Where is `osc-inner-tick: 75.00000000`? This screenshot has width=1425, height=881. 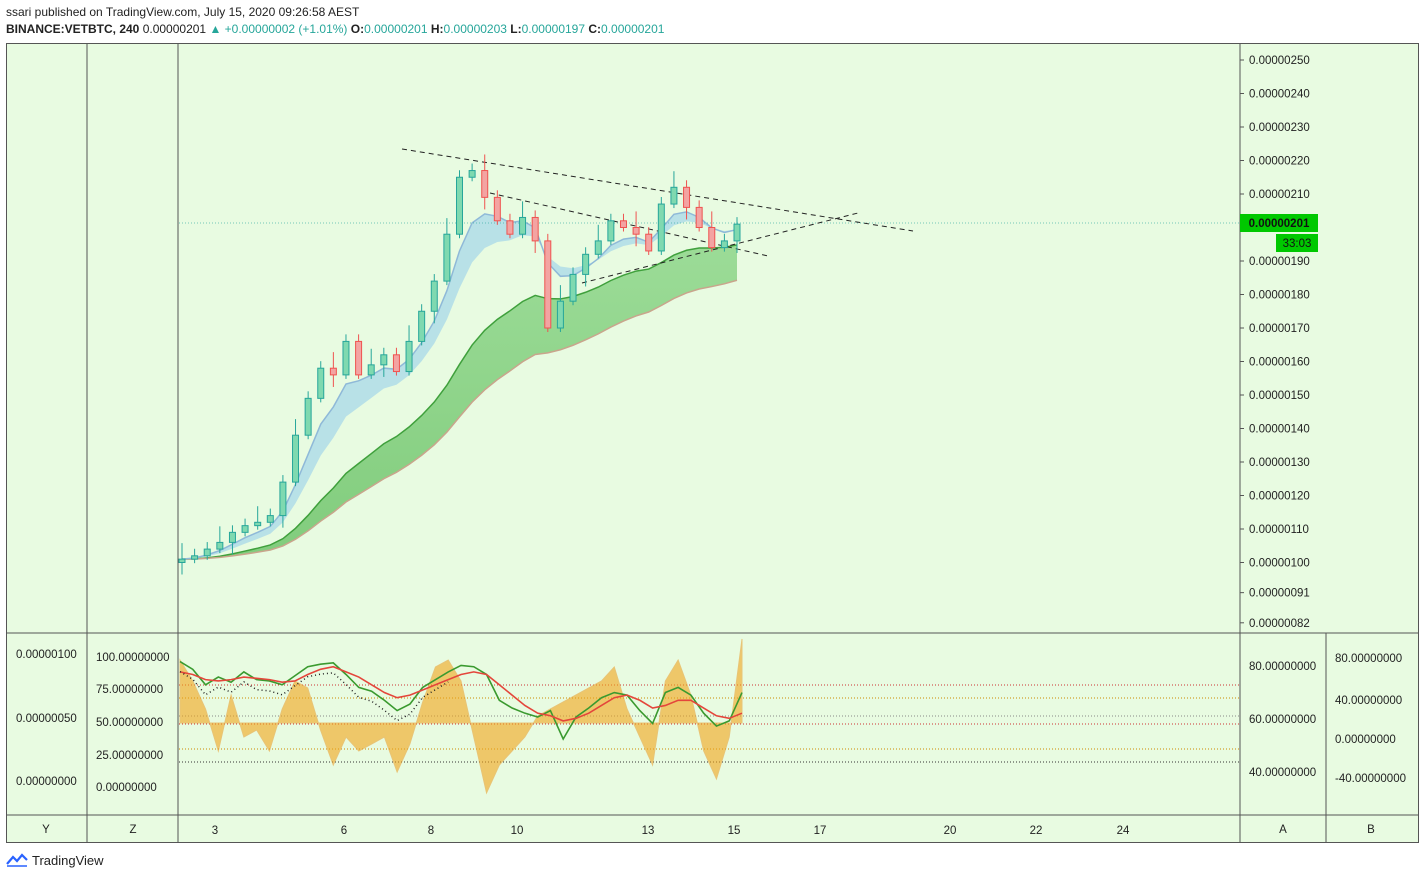 osc-inner-tick: 75.00000000 is located at coordinates (129, 690).